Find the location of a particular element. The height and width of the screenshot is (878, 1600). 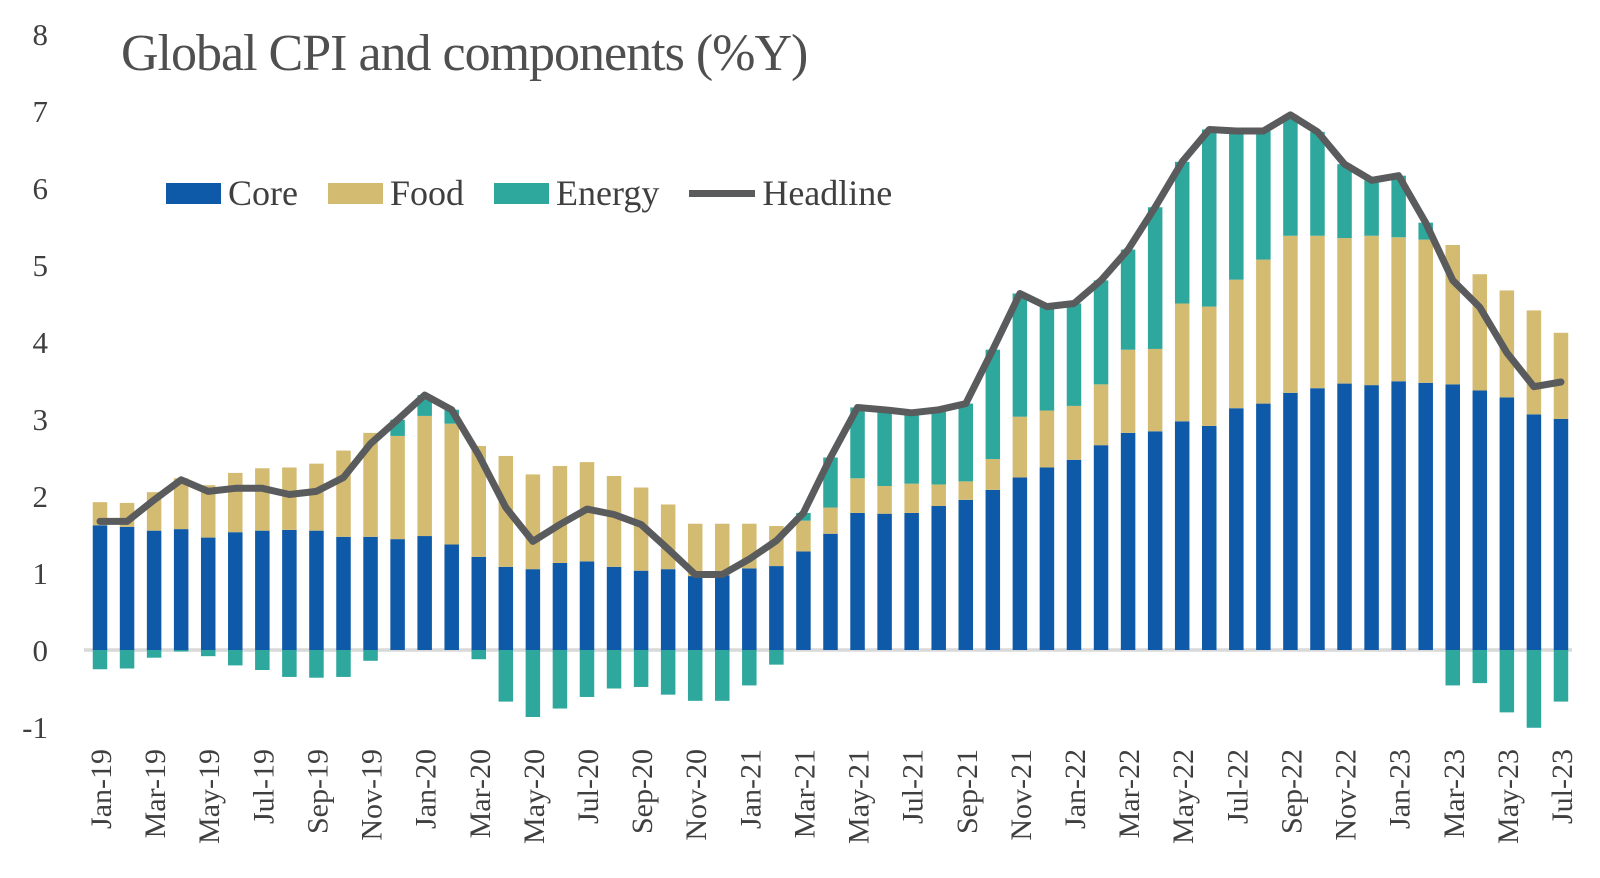

x-axis-tick-label: Mar-20 is located at coordinates (480, 793).